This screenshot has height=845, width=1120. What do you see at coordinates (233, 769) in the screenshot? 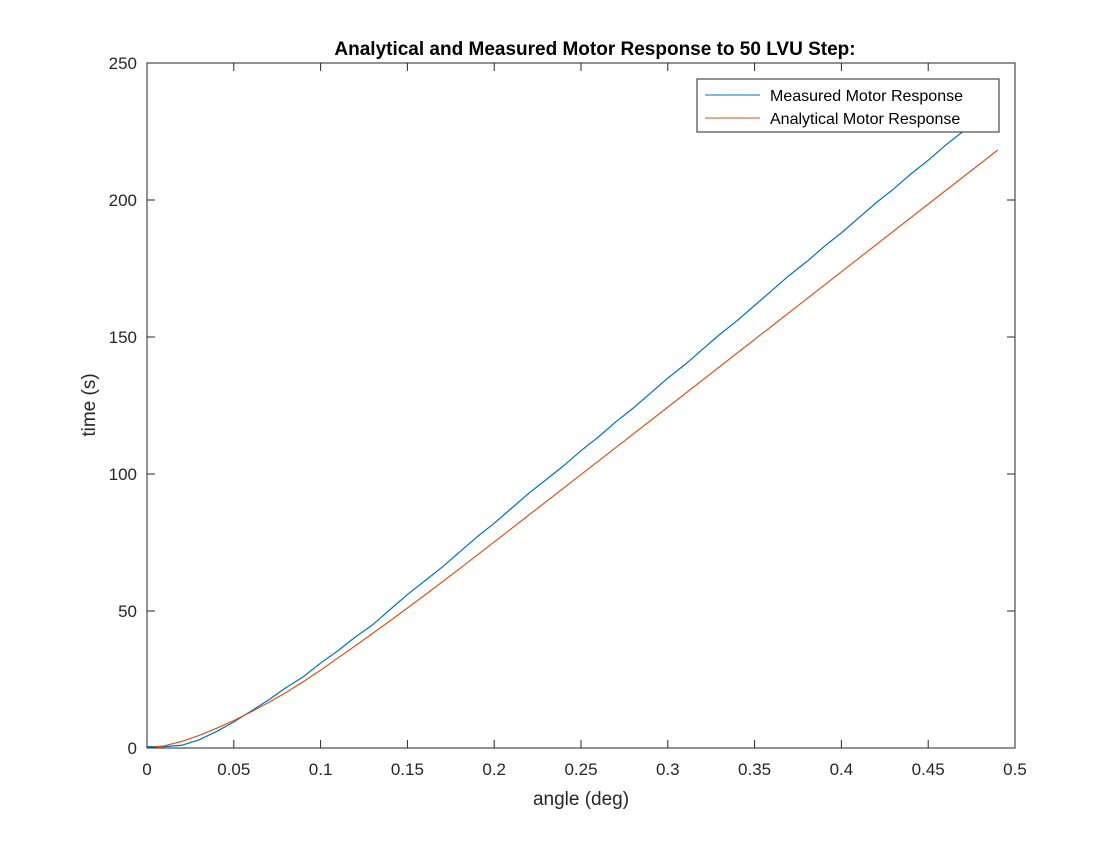
I see `x-tick-label: 0.05` at bounding box center [233, 769].